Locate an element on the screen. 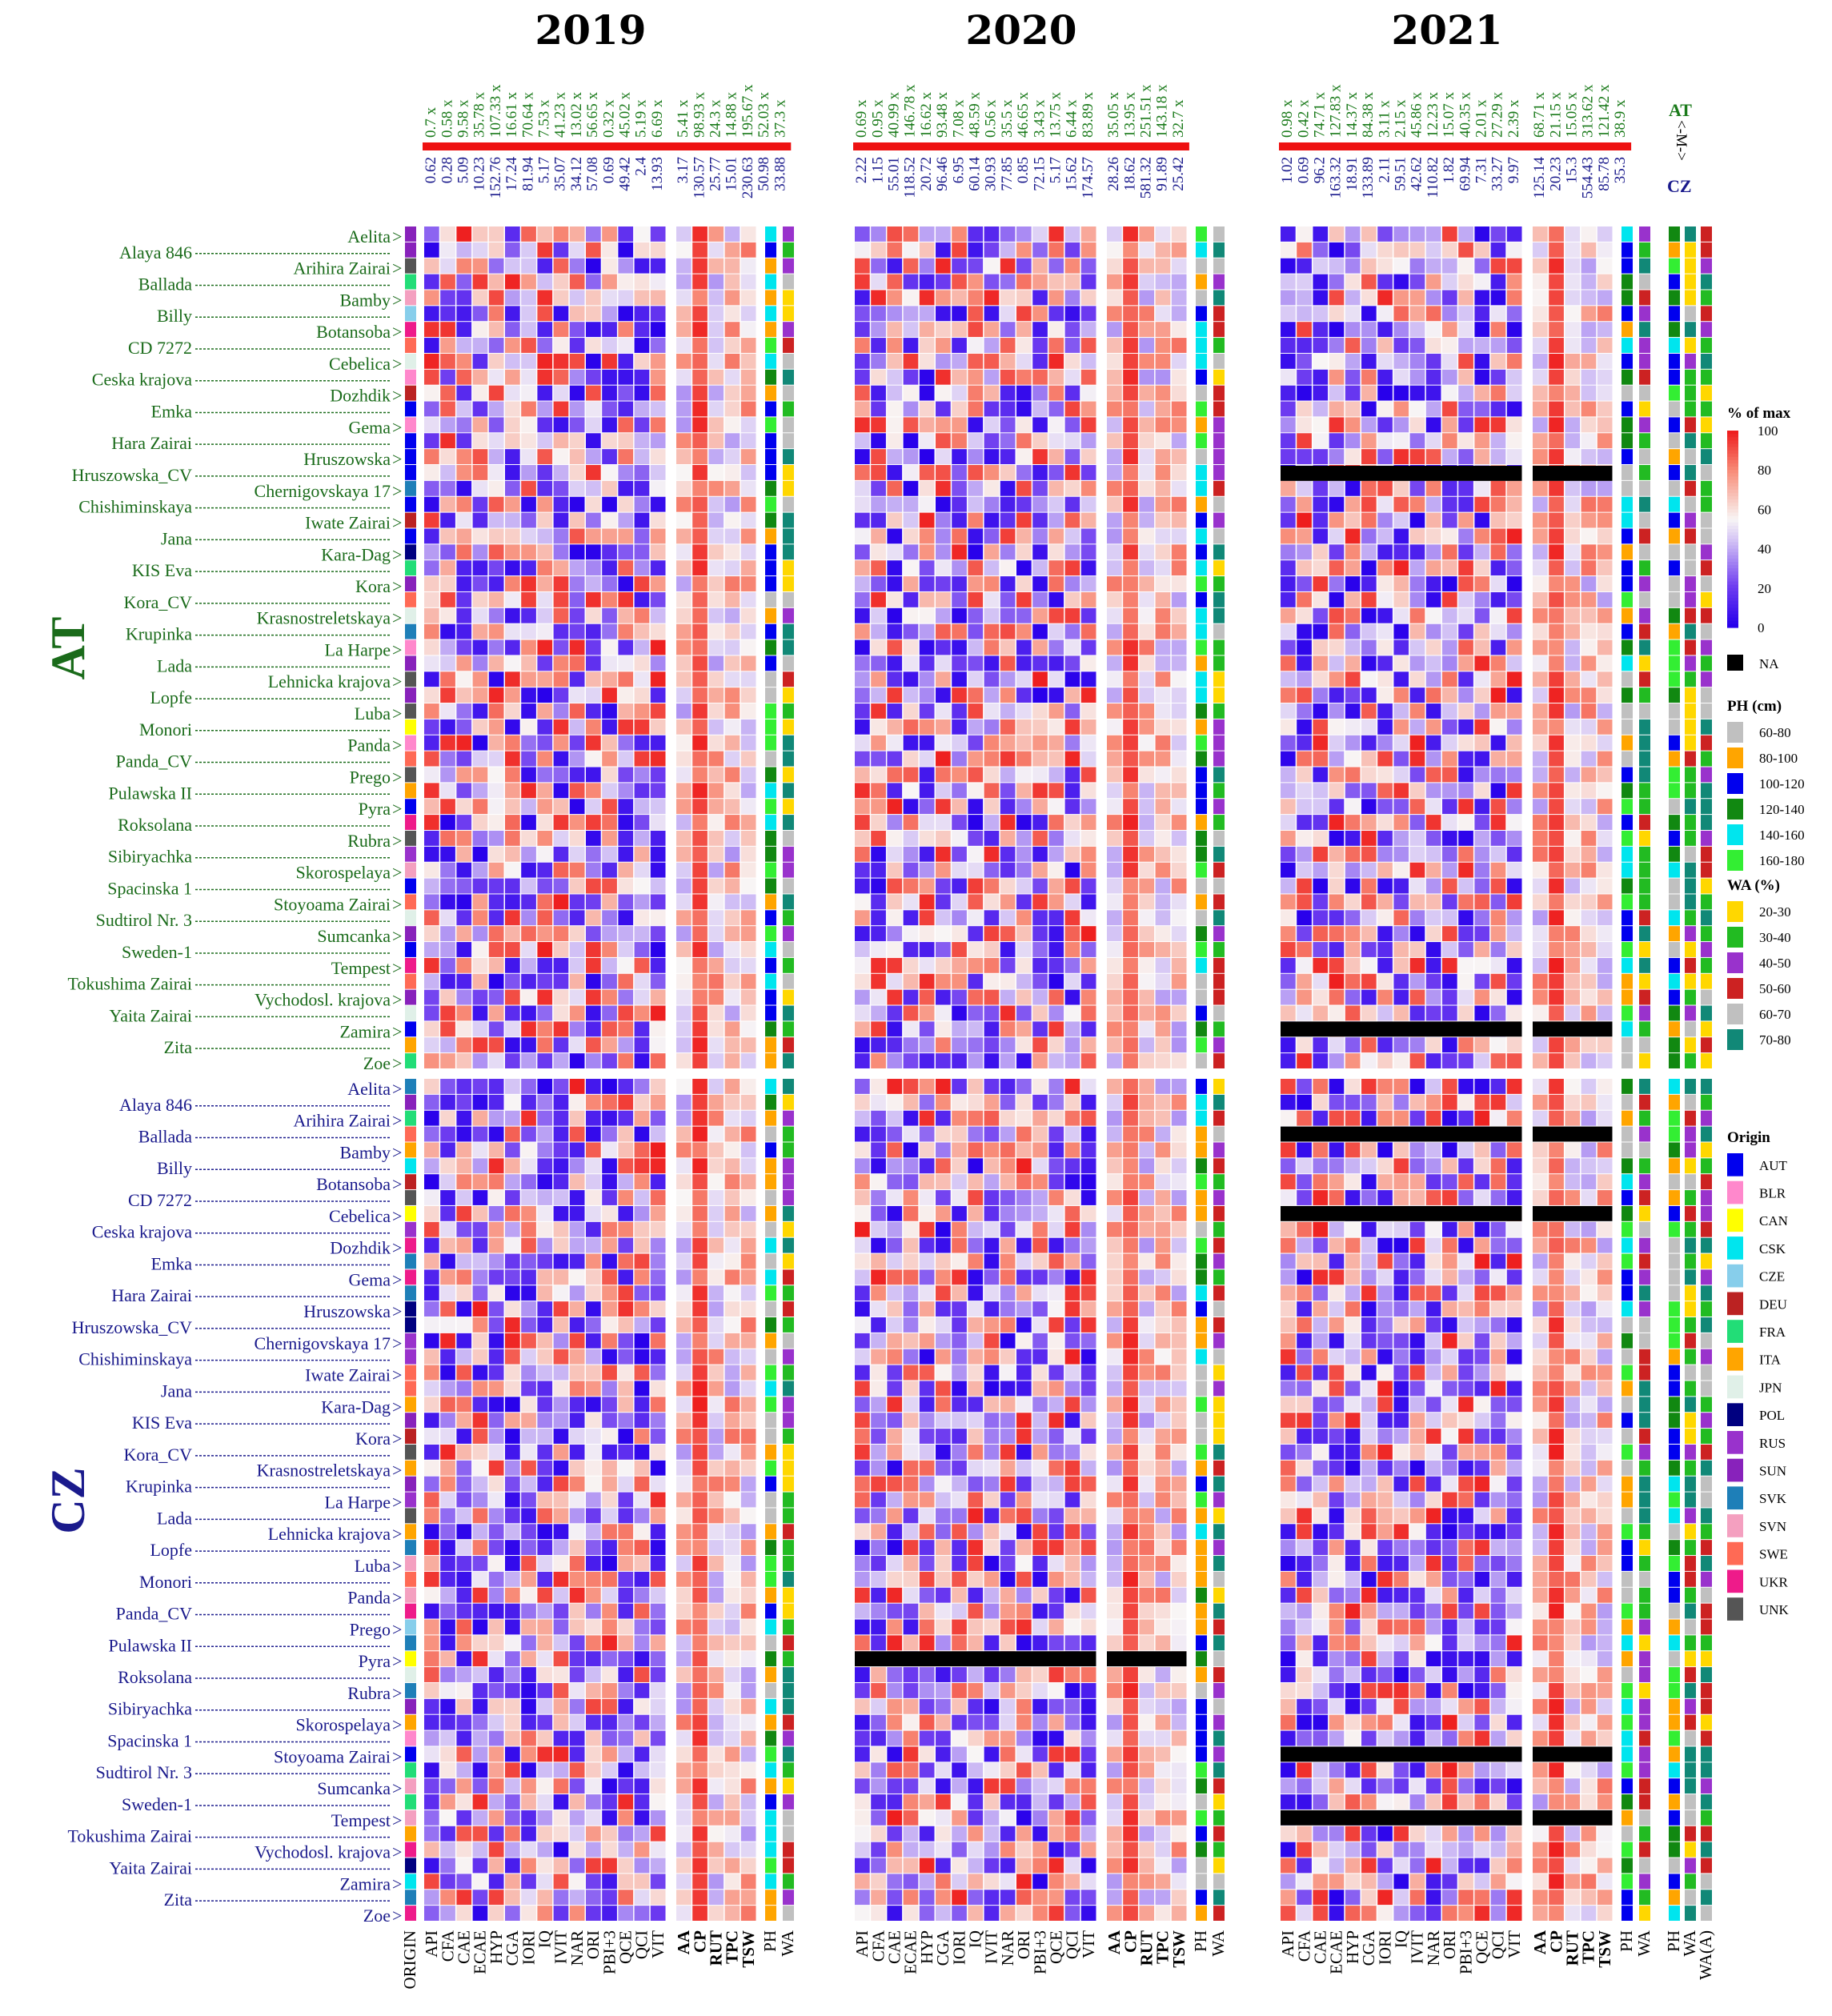 This screenshot has height=2016, width=1832. mean-label-cz: 25.42 is located at coordinates (1178, 174).